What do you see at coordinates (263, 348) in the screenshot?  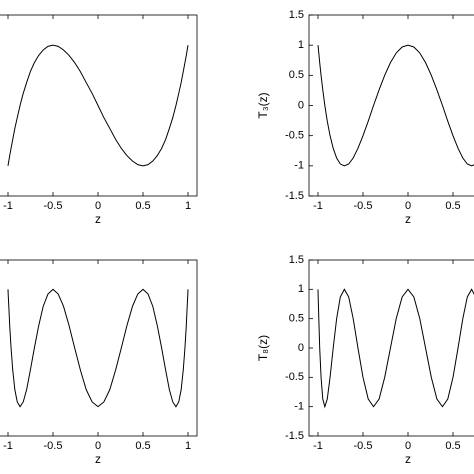 I see `y-axis-label: T₈(z)` at bounding box center [263, 348].